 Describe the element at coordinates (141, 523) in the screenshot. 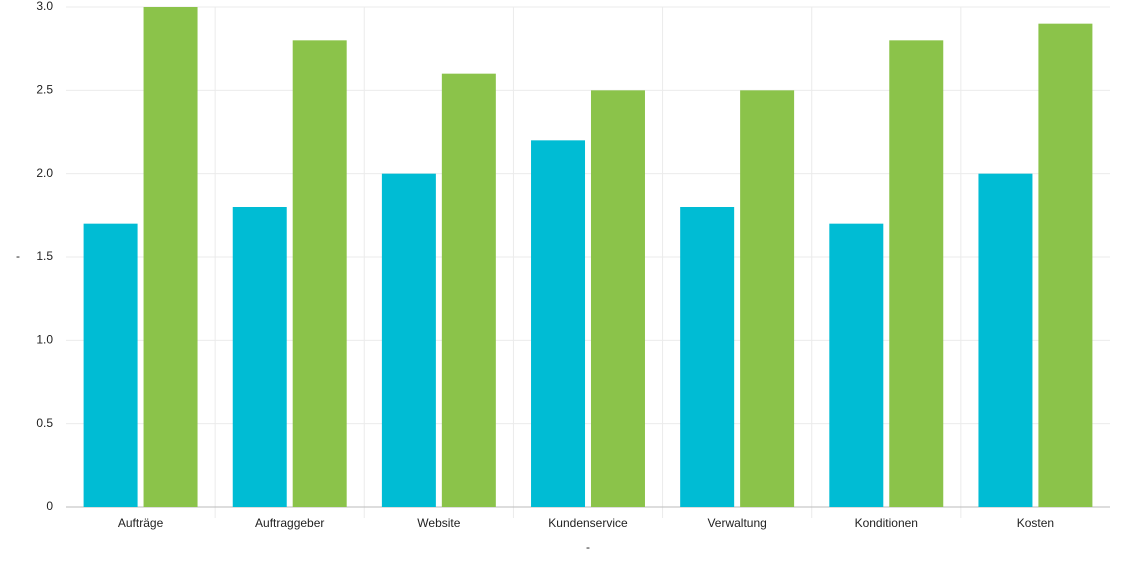

I see `x-tick-label: Aufträge` at that location.